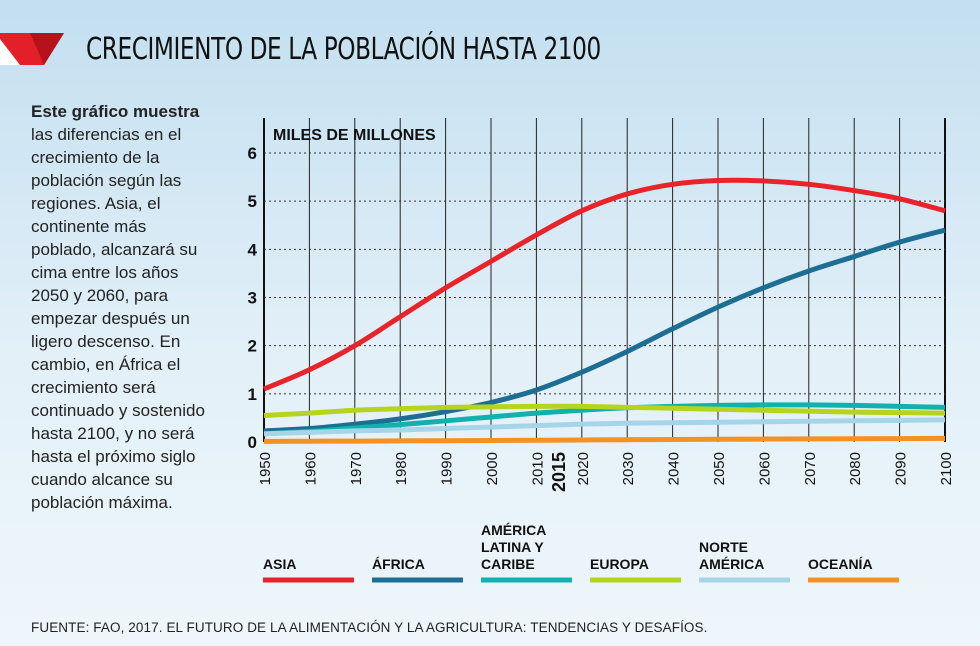 This screenshot has width=980, height=646. What do you see at coordinates (253, 249) in the screenshot?
I see `y-tick-label: 4` at bounding box center [253, 249].